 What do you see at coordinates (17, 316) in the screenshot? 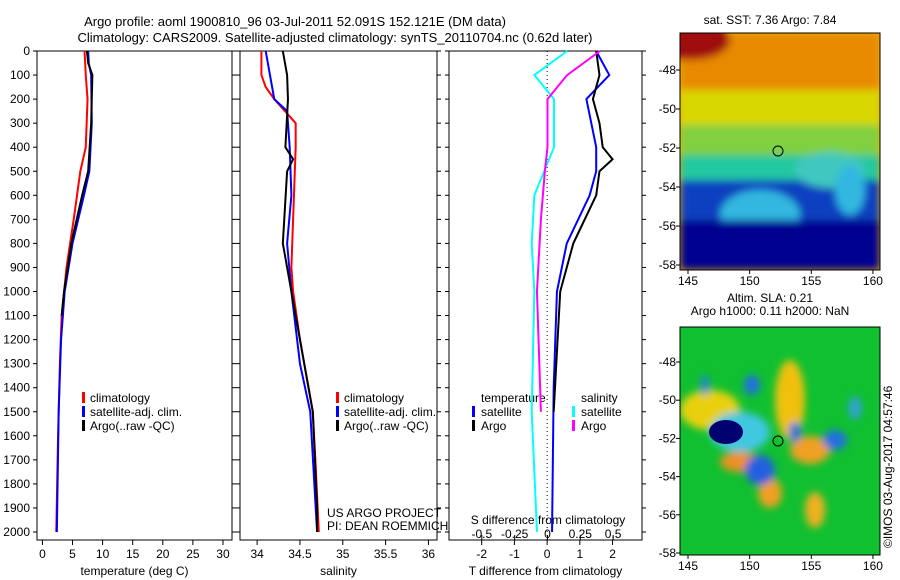
I see `y-tick-label: 1100` at bounding box center [17, 316].